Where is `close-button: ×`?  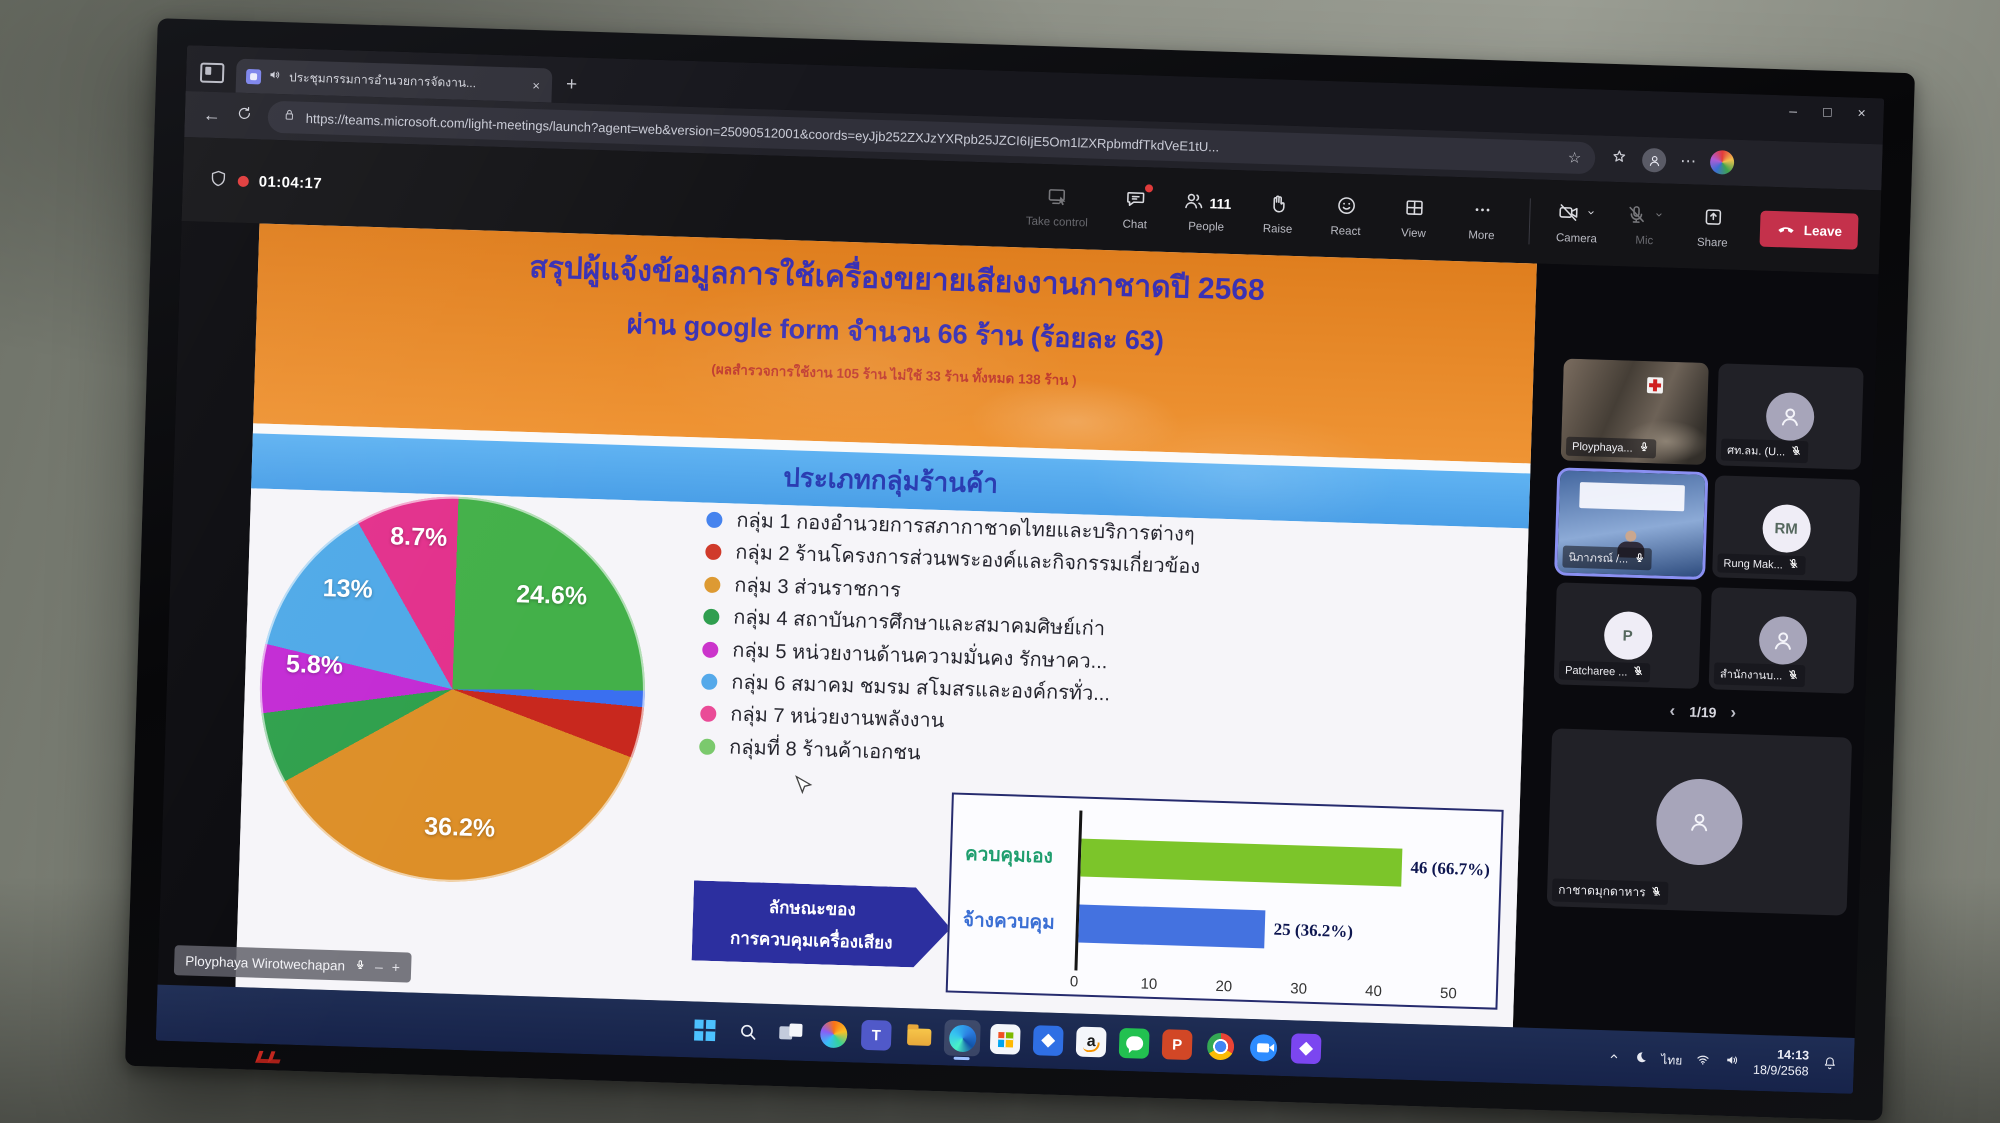
close-button: × is located at coordinates (1861, 112).